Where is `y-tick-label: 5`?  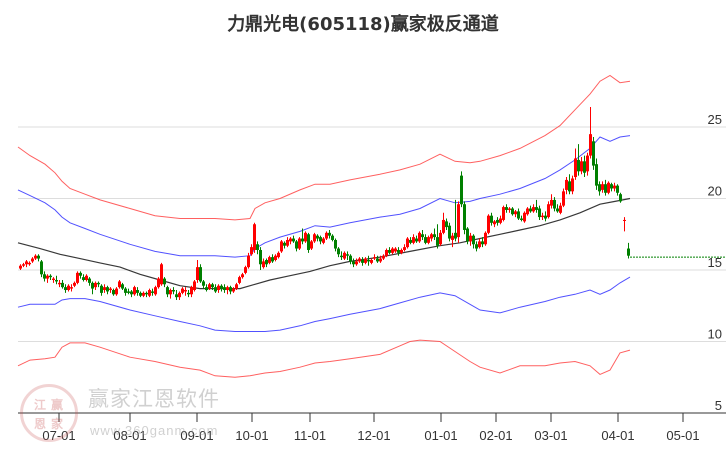 y-tick-label: 5 is located at coordinates (718, 405).